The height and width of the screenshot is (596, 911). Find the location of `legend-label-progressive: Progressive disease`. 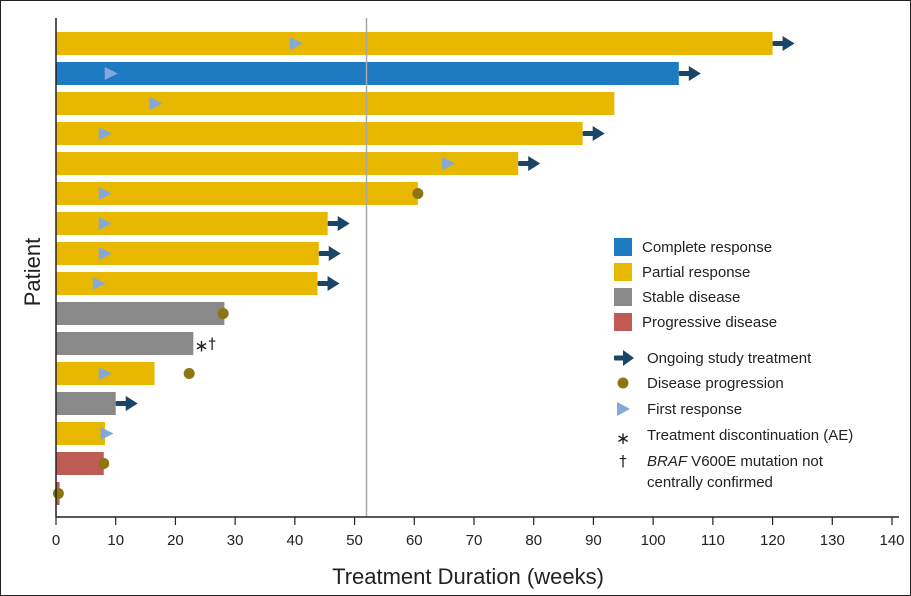

legend-label-progressive: Progressive disease is located at coordinates (709, 322).